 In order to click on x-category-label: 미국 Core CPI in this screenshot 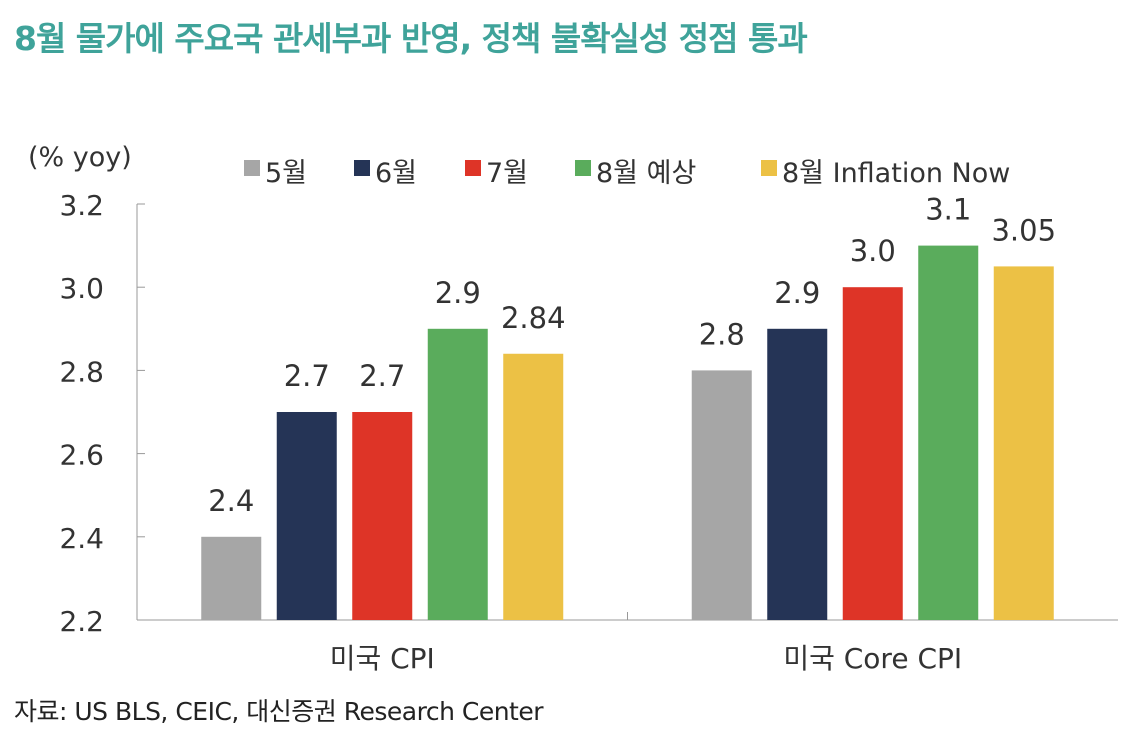, I will do `click(872, 658)`.